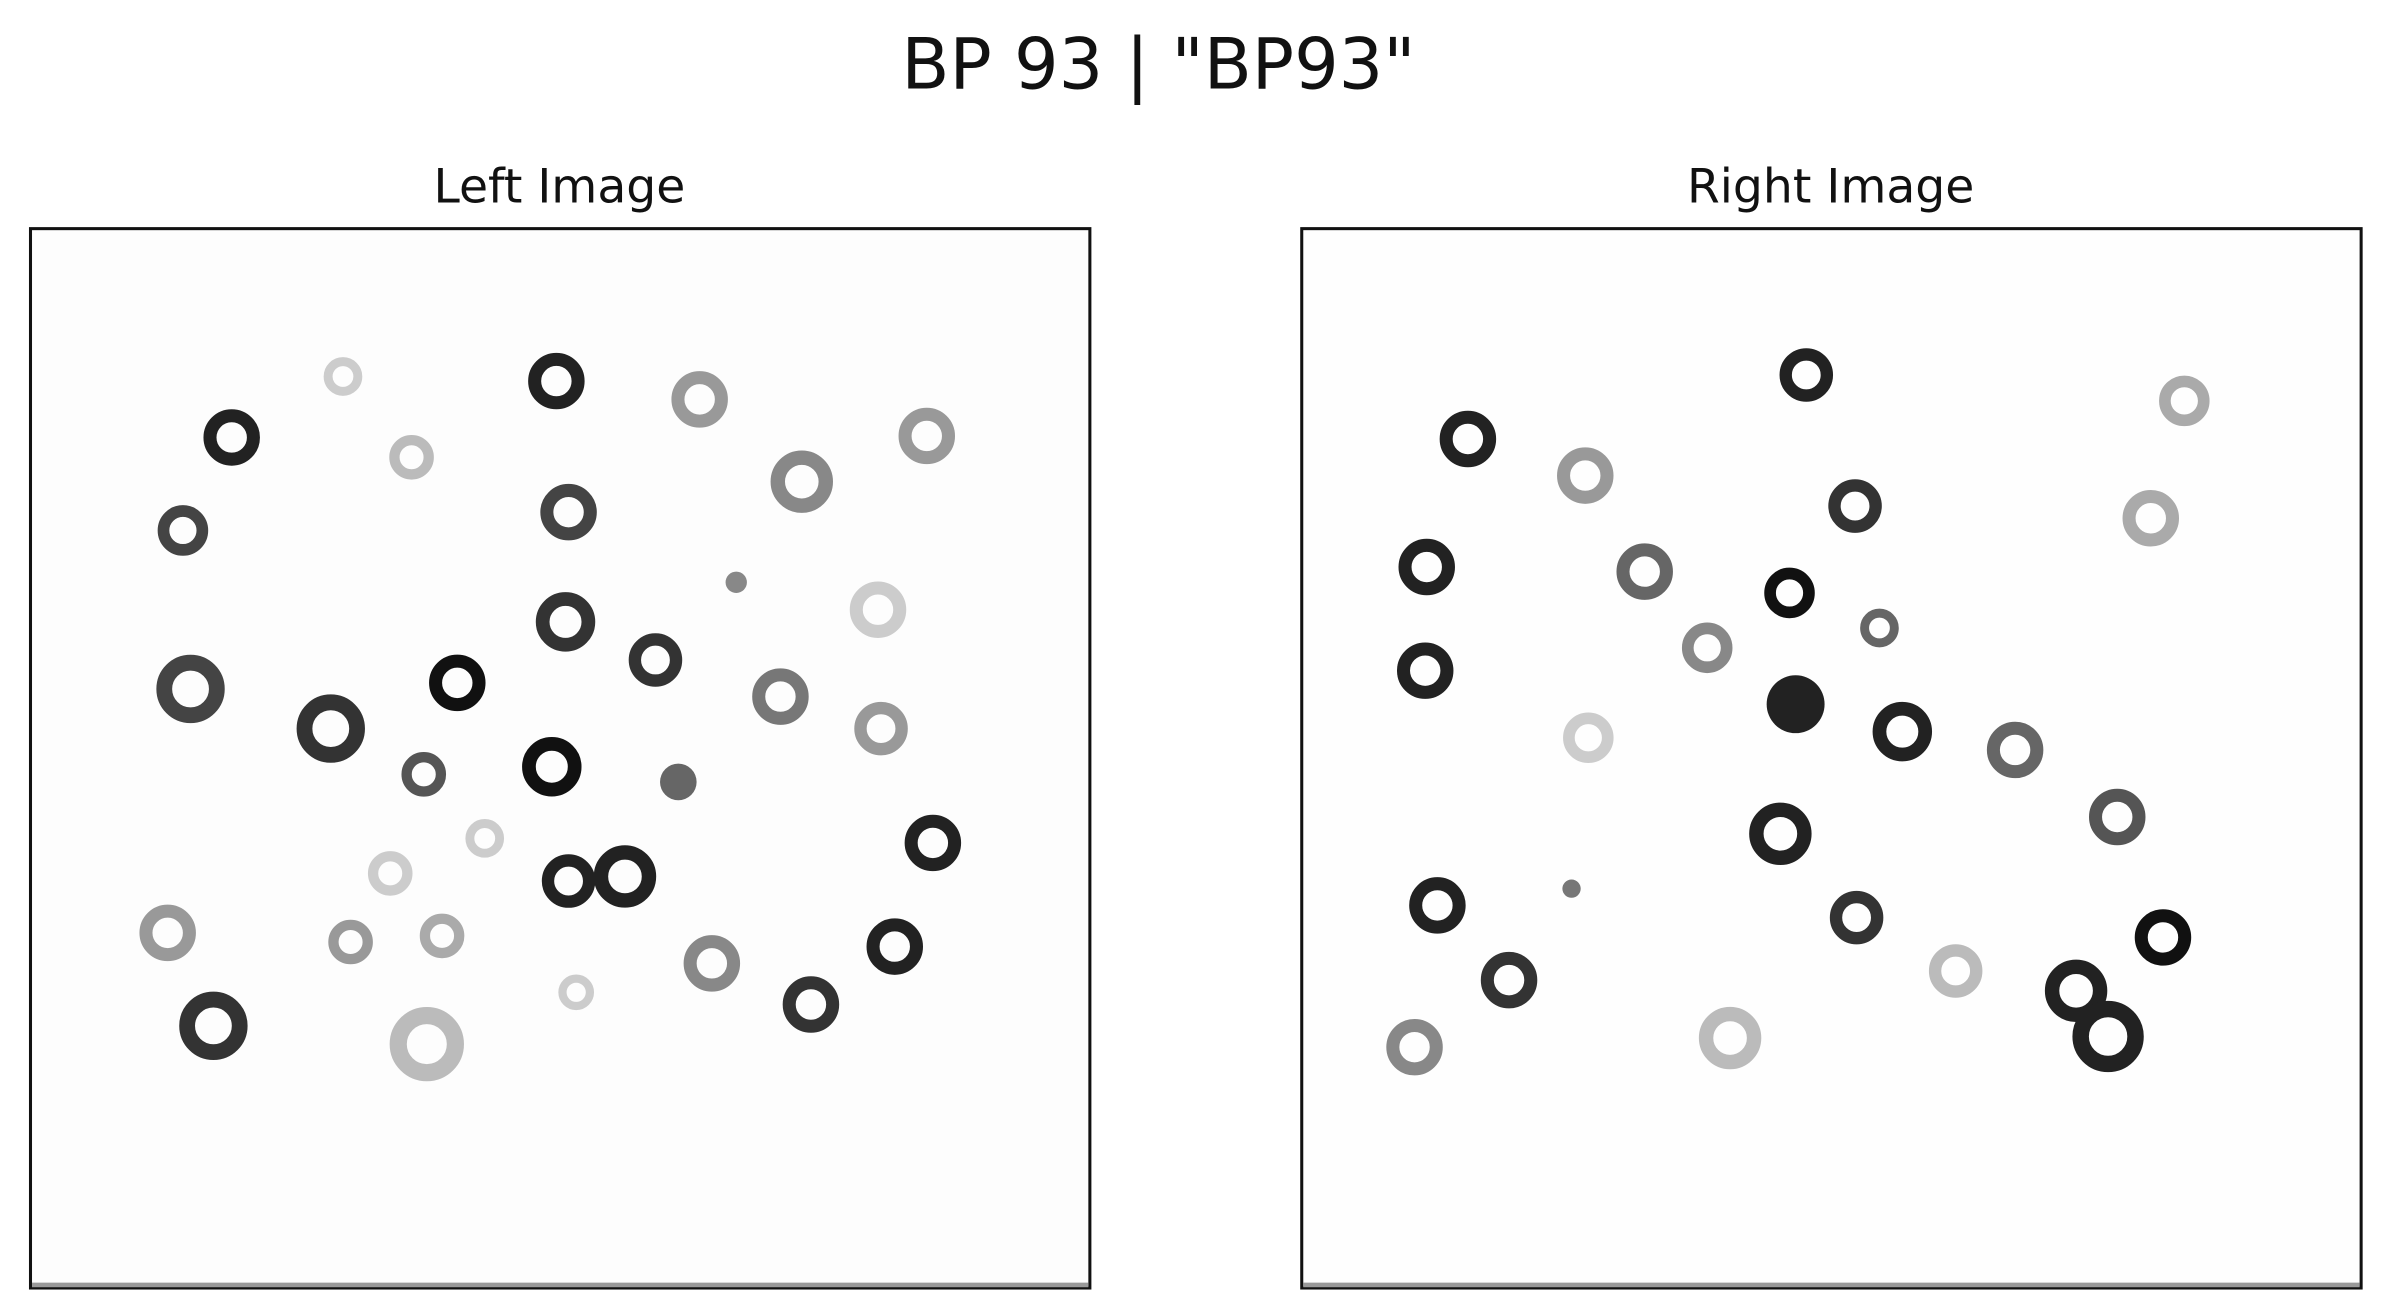 The image size is (2384, 1315). Describe the element at coordinates (1830, 187) in the screenshot. I see `panel-title: Right Image` at that location.